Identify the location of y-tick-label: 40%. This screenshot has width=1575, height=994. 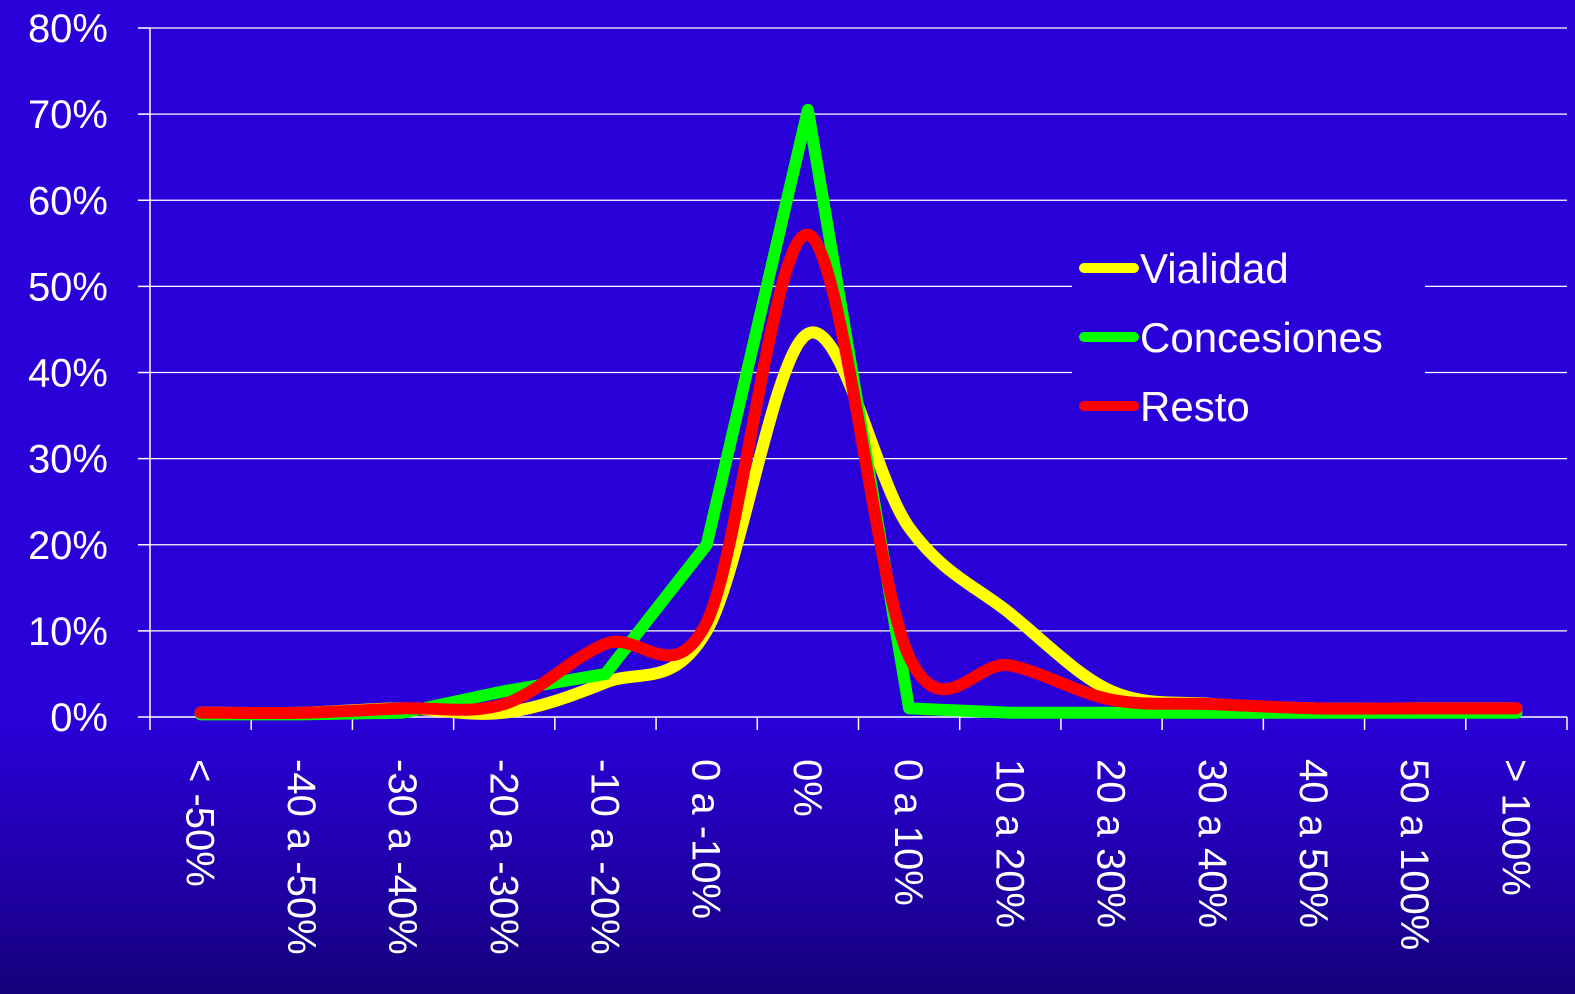
(68, 374).